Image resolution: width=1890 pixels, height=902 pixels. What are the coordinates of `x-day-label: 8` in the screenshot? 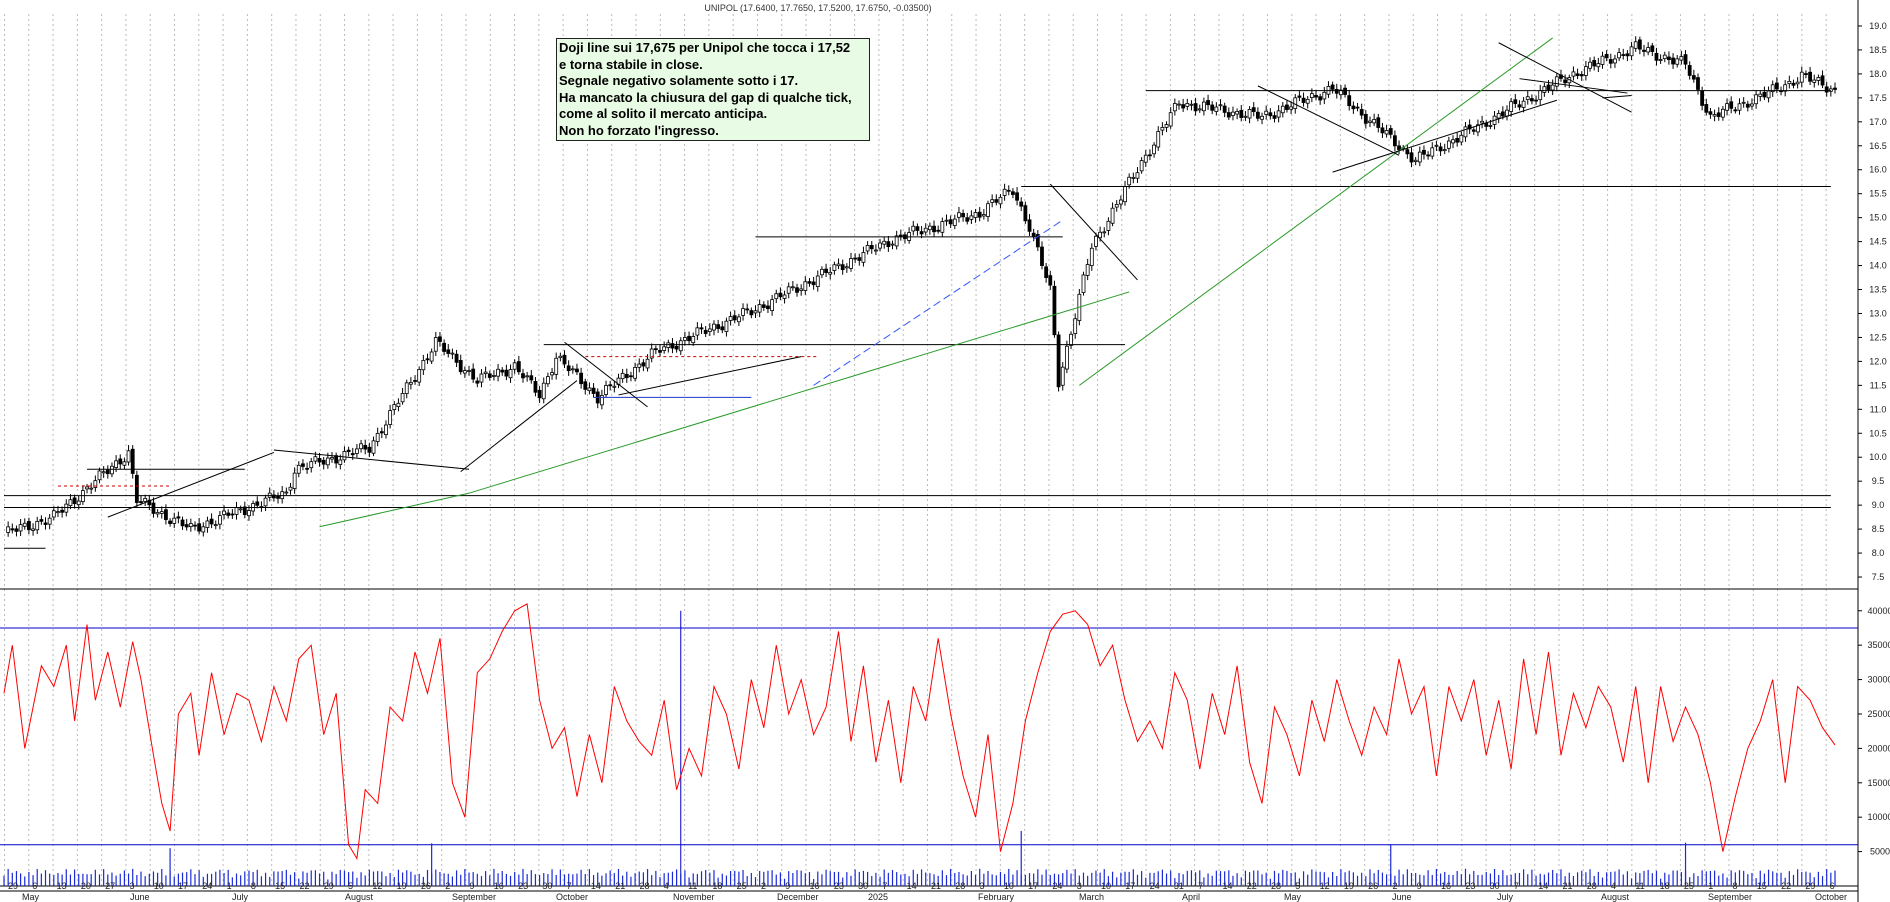 It's located at (1735, 886).